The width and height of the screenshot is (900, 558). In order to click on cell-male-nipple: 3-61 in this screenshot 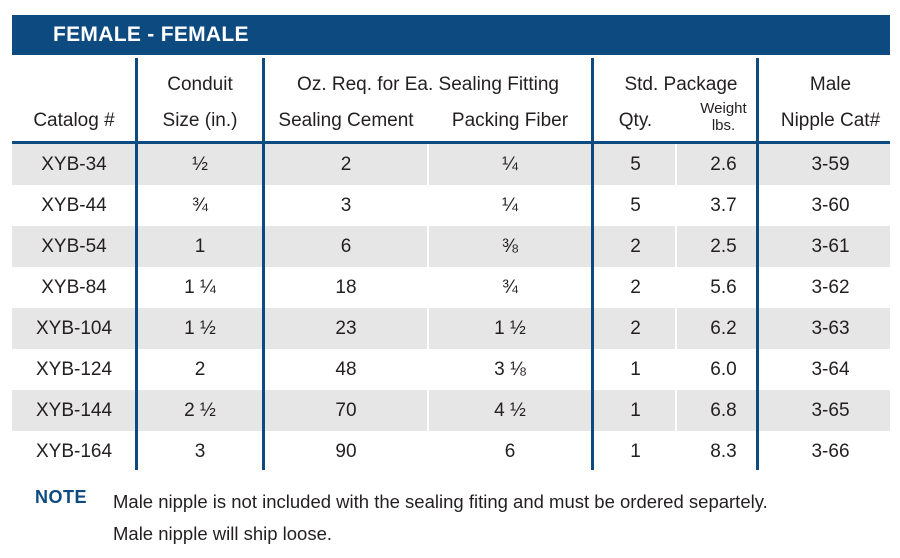, I will do `click(830, 246)`.